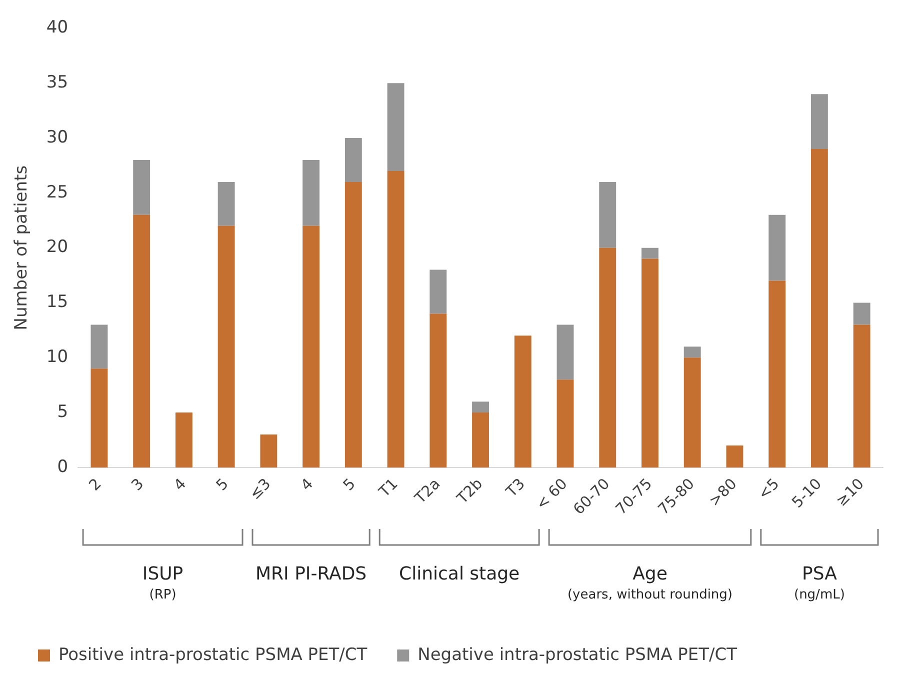 Image resolution: width=901 pixels, height=682 pixels. I want to click on y-tick-label: 20, so click(57, 247).